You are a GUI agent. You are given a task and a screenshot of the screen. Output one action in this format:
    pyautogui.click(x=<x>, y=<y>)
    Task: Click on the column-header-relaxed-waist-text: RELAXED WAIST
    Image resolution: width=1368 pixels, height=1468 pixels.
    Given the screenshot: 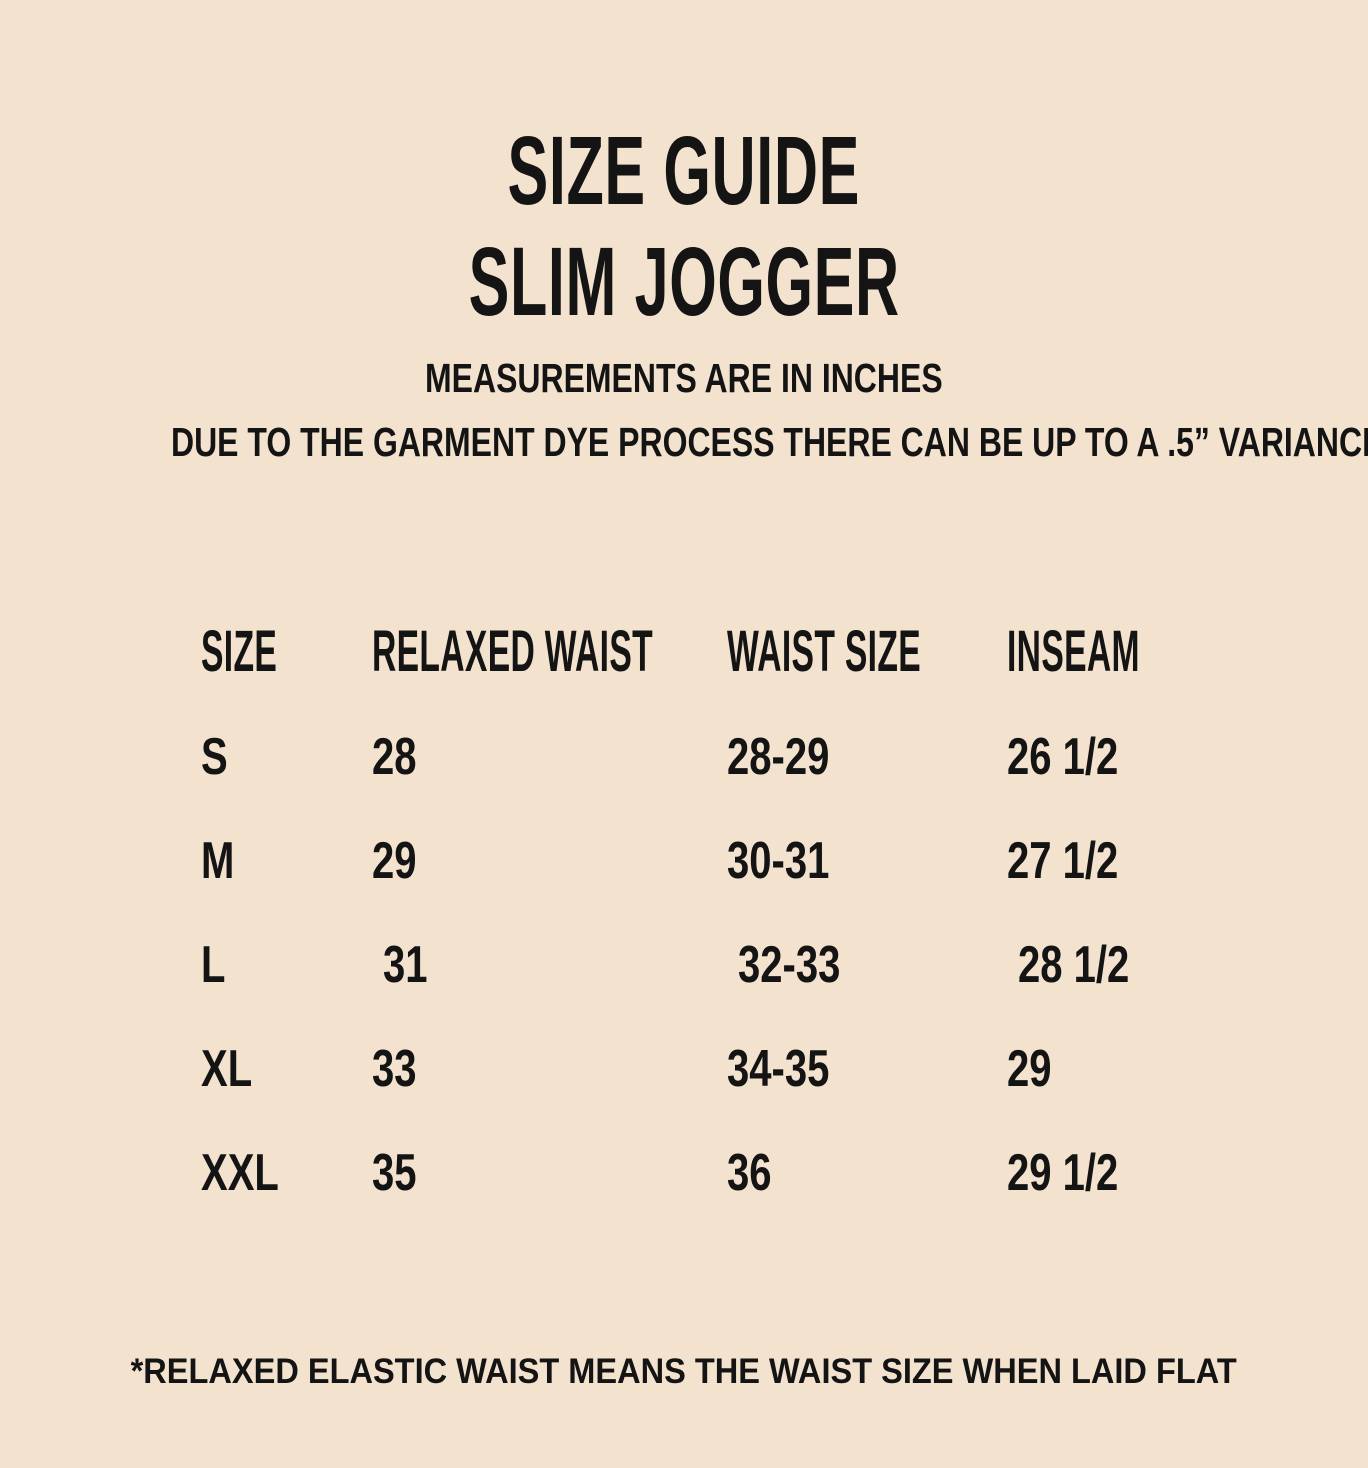 What is the action you would take?
    pyautogui.click(x=512, y=651)
    